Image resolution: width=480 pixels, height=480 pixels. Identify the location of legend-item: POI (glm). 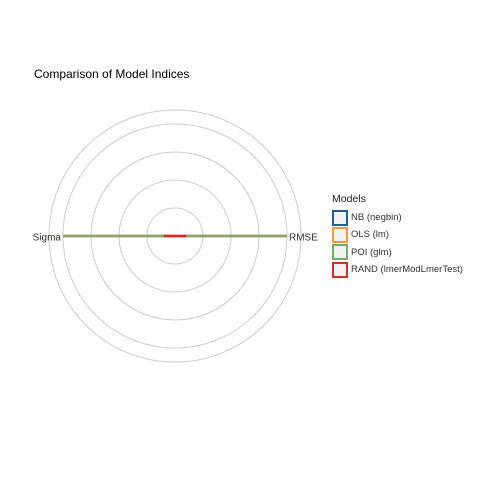
(397, 252).